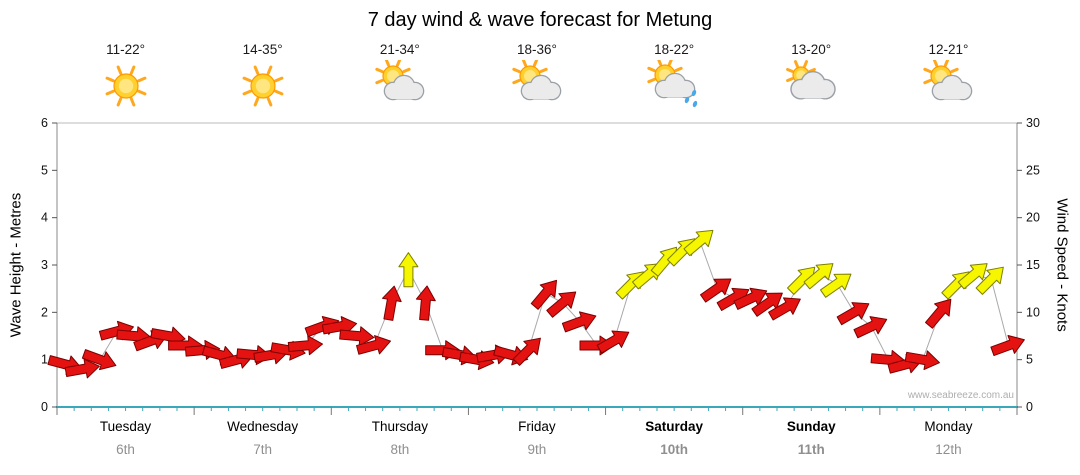  Describe the element at coordinates (540, 20) in the screenshot. I see `chart-title: 7 day wind & wave forecast for Metung` at that location.